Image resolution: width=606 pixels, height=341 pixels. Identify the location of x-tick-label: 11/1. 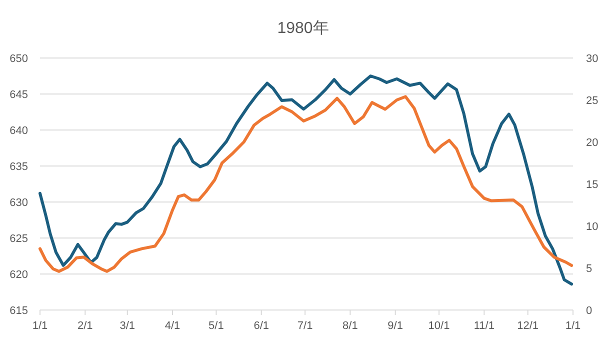
(484, 326).